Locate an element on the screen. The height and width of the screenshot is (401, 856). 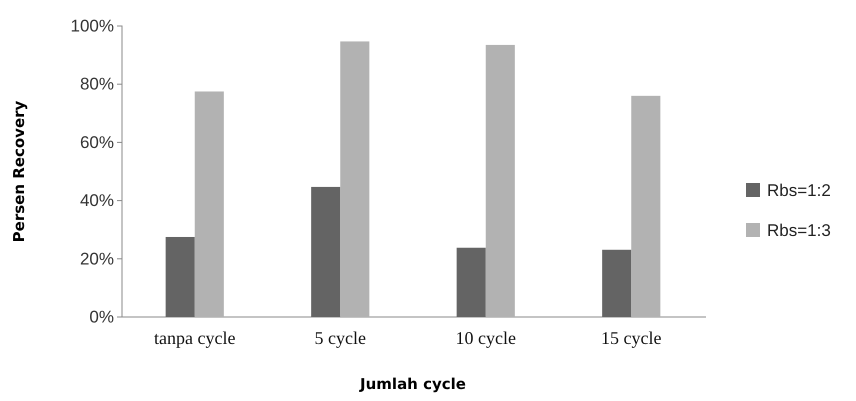
y-tick-label: 0% is located at coordinates (101, 316).